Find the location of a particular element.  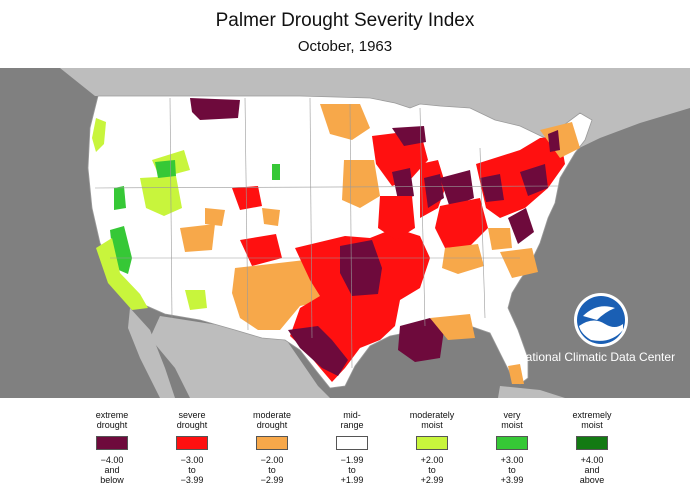

legend-range: −1.99 to +1.99 is located at coordinates (352, 470).